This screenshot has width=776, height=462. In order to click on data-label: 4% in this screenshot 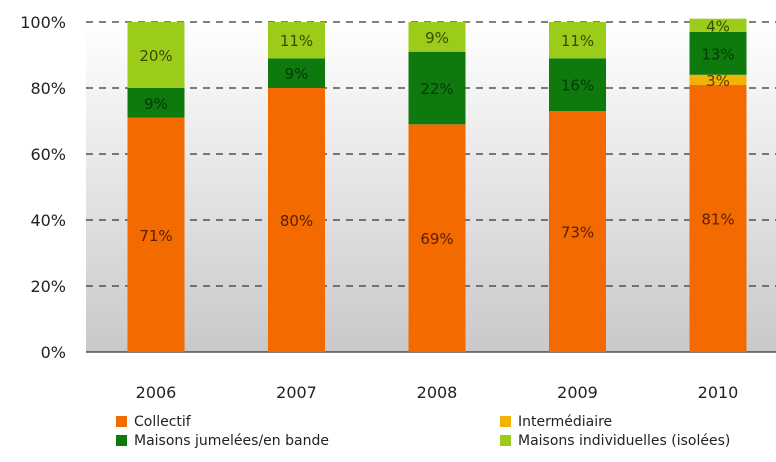, I will do `click(718, 26)`.